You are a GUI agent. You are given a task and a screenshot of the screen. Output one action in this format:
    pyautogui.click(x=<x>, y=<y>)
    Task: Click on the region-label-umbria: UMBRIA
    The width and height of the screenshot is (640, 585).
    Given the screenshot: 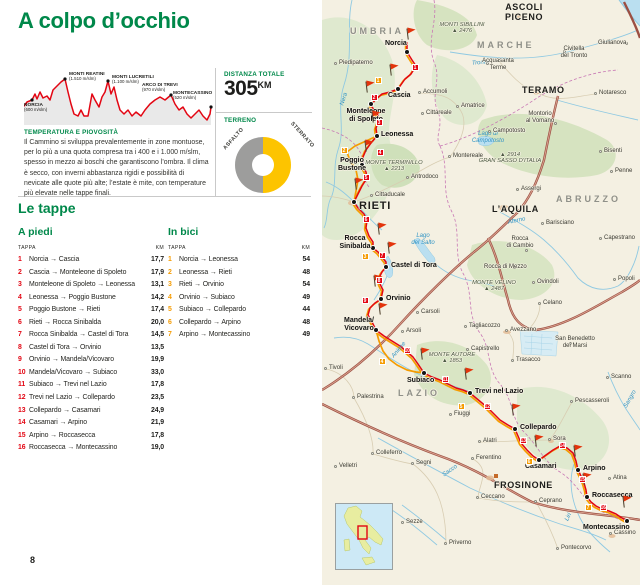 What is the action you would take?
    pyautogui.click(x=377, y=31)
    